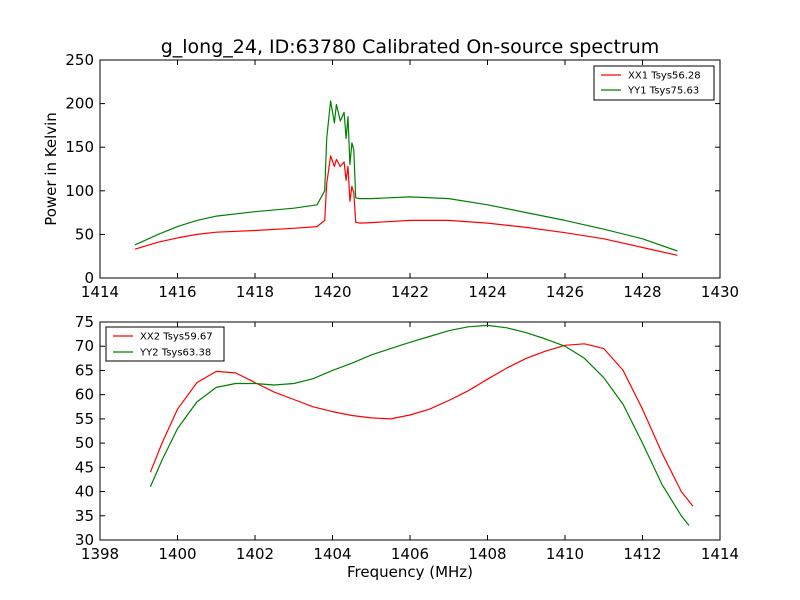 This screenshot has height=600, width=800. Describe the element at coordinates (84, 346) in the screenshot. I see `y-tick-label: 70` at that location.